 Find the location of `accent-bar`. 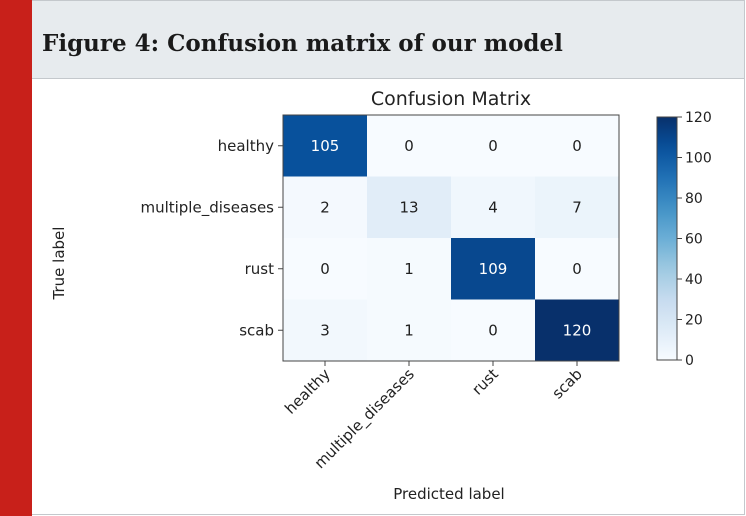

accent-bar is located at coordinates (16, 258).